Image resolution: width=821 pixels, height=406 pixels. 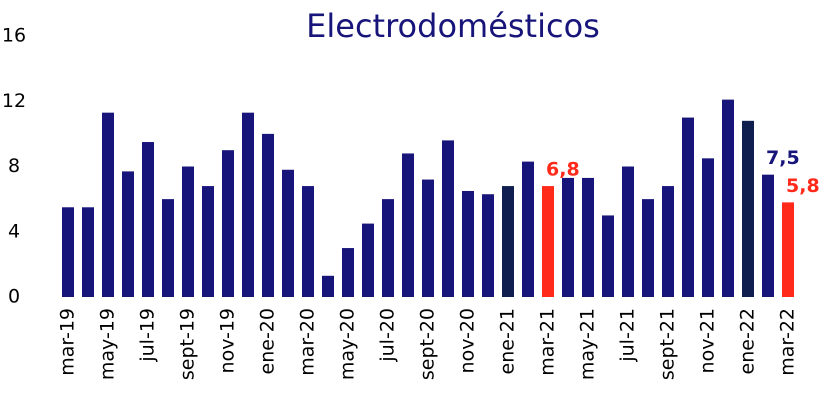 What do you see at coordinates (548, 342) in the screenshot?
I see `x-tick-label: mar-21` at bounding box center [548, 342].